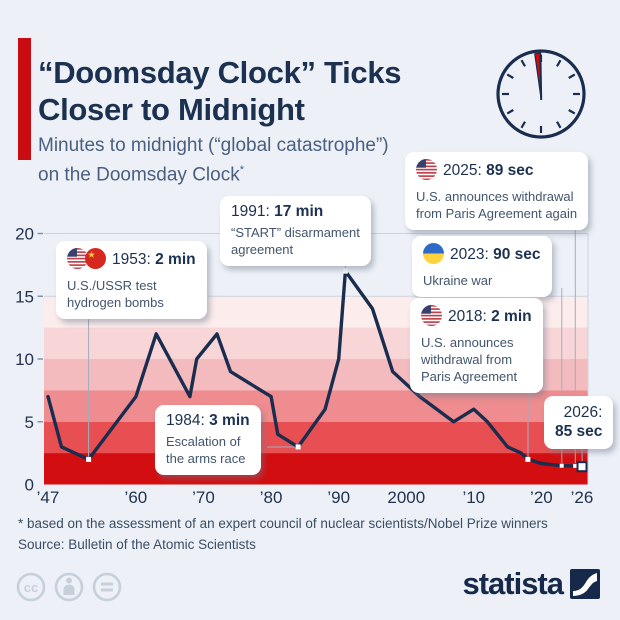 The image size is (620, 620). What do you see at coordinates (139, 175) in the screenshot?
I see `subtitle-line2: on the Doomsday Clock` at bounding box center [139, 175].